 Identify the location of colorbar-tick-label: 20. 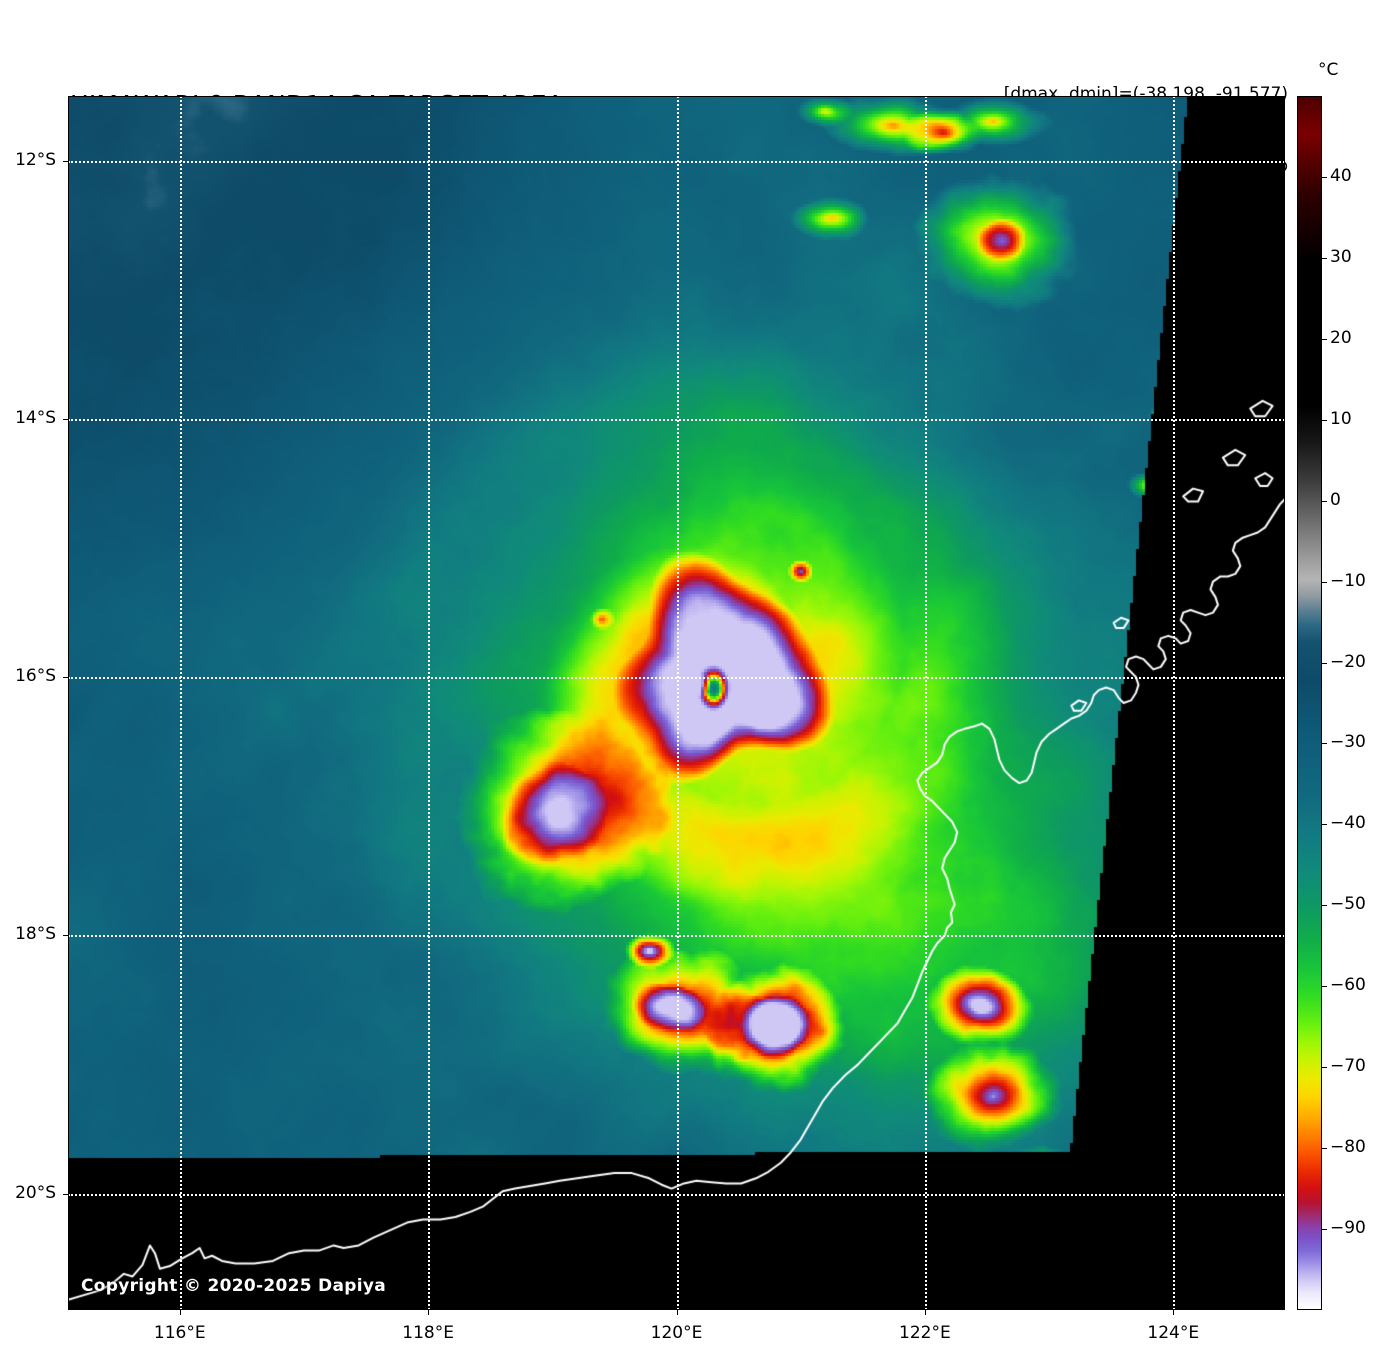
(1341, 337).